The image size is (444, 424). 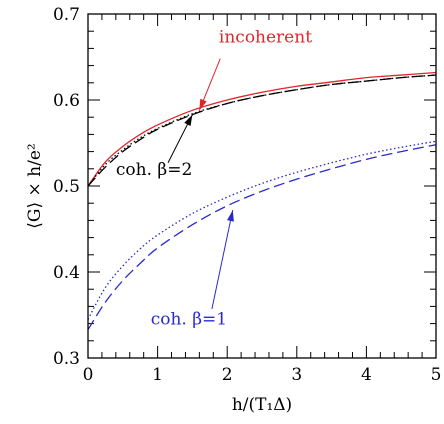 What do you see at coordinates (189, 319) in the screenshot?
I see `annotation-beta1: coh. β=1` at bounding box center [189, 319].